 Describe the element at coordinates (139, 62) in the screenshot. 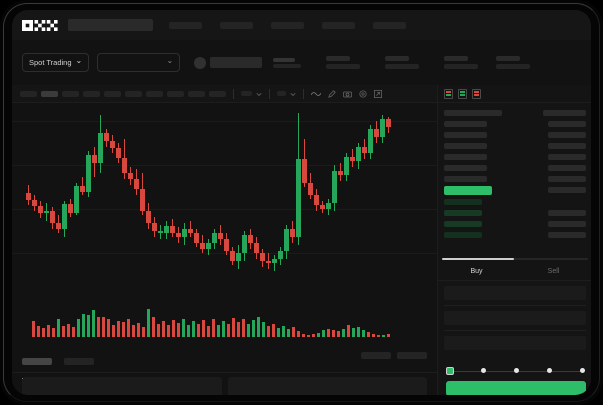

I see `pair-selector: ⌄` at that location.